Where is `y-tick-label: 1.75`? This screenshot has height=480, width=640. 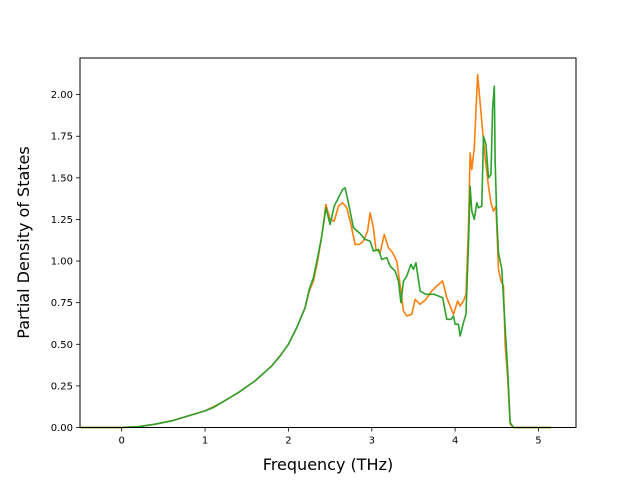
y-tick-label: 1.75 is located at coordinates (62, 137).